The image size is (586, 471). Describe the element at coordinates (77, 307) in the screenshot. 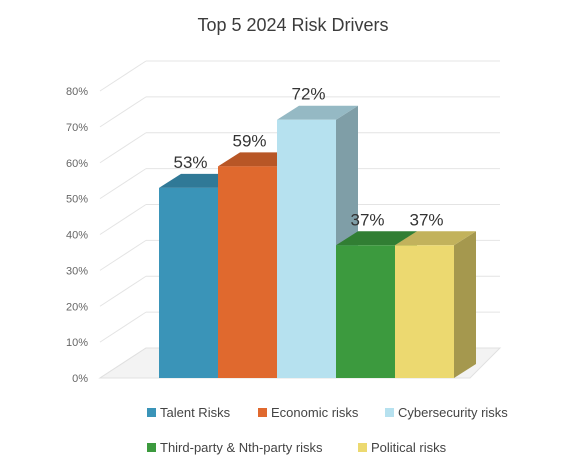

I see `y-tick-label: 20%` at that location.